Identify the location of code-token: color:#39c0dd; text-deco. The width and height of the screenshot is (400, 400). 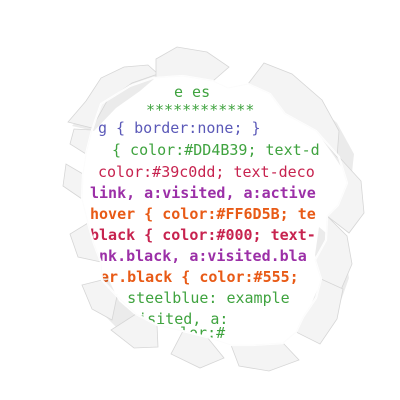
(206, 172).